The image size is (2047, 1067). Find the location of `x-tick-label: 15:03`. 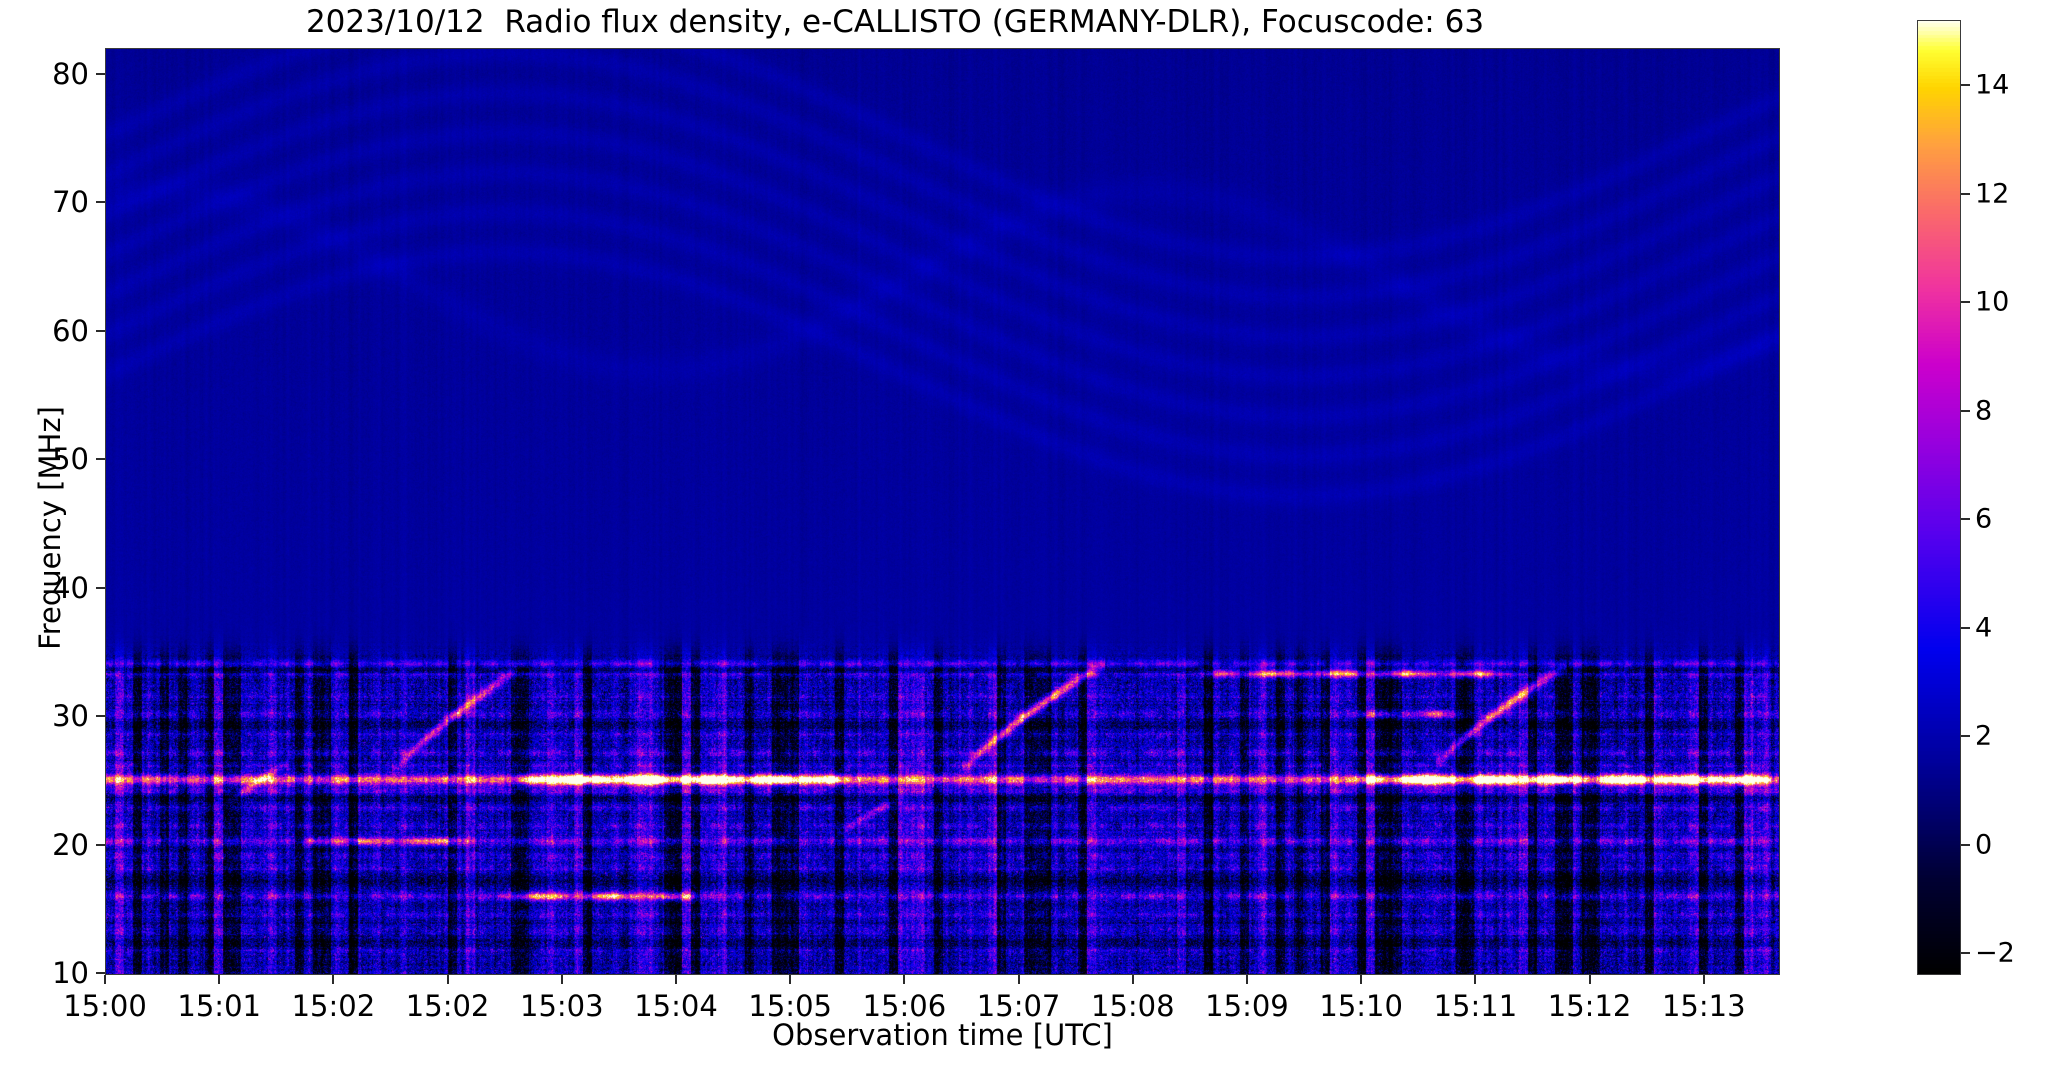

x-tick-label: 15:03 is located at coordinates (561, 1006).